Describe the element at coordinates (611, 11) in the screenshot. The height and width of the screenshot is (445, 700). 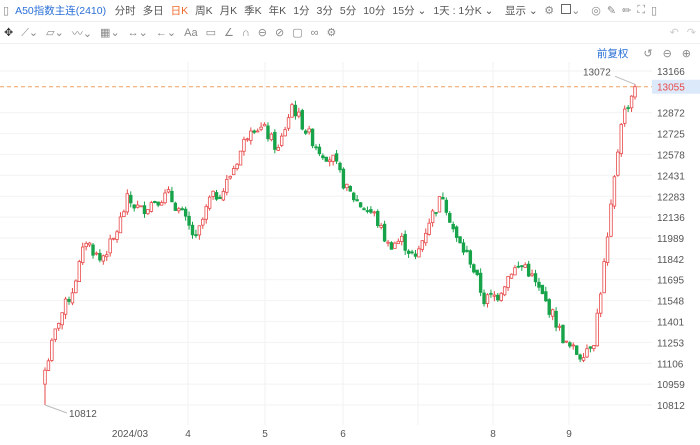
I see `edit-icon: ✎` at that location.